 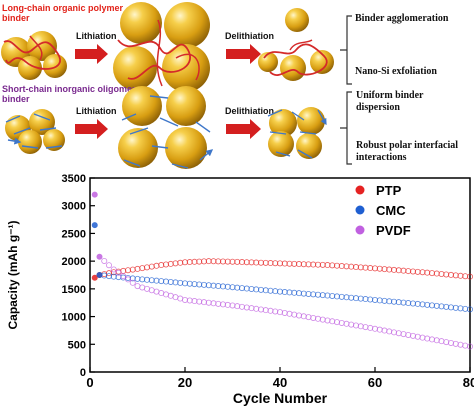 I want to click on lithiation-label-2: Lithiation, so click(x=96, y=111).